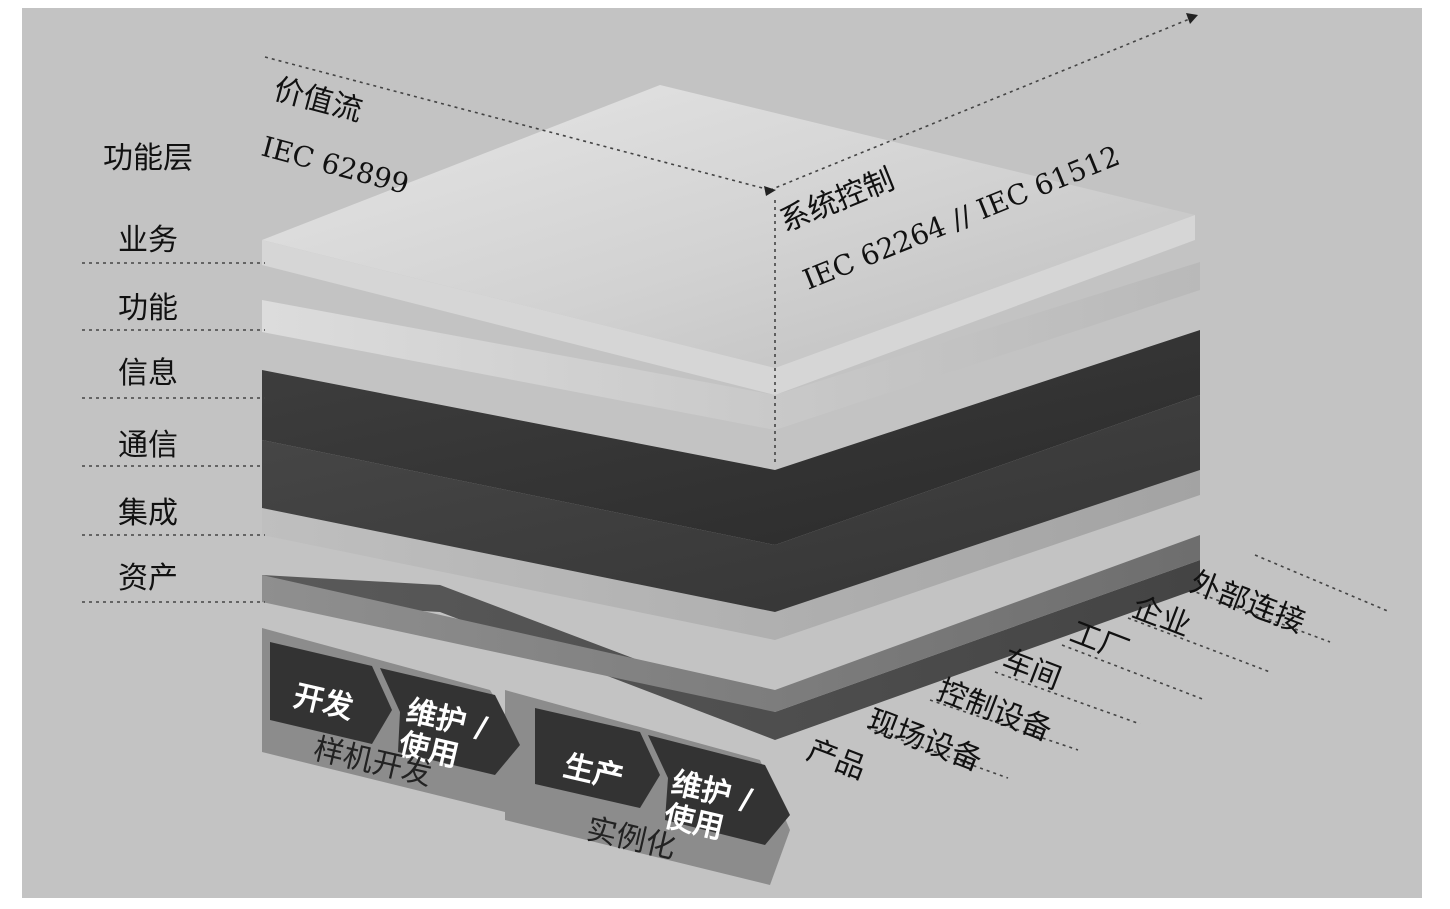 The image size is (1450, 909). Describe the element at coordinates (148, 240) in the screenshot. I see `layer-label: 业务` at that location.